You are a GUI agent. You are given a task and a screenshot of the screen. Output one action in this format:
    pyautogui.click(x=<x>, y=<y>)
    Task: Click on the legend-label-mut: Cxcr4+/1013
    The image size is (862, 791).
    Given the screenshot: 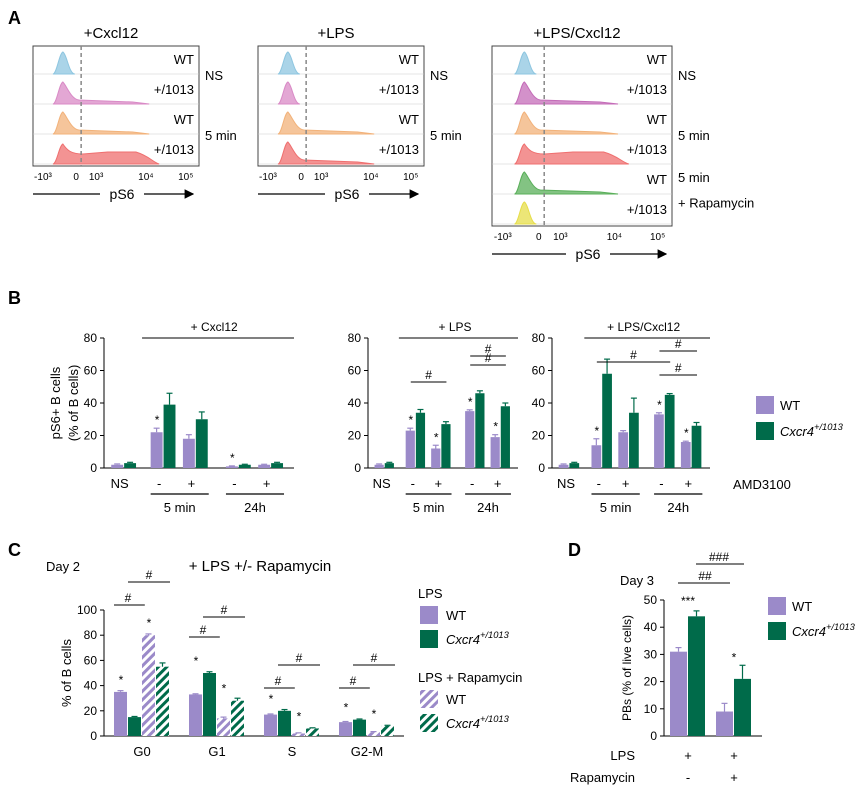 What is the action you would take?
    pyautogui.click(x=812, y=430)
    